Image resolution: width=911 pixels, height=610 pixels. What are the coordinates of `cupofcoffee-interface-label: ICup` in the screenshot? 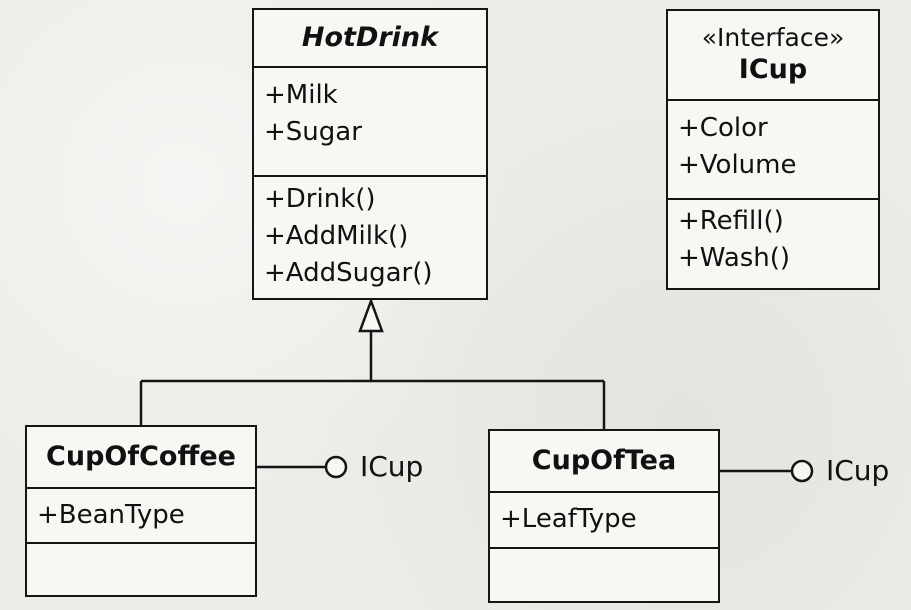 It's located at (392, 466).